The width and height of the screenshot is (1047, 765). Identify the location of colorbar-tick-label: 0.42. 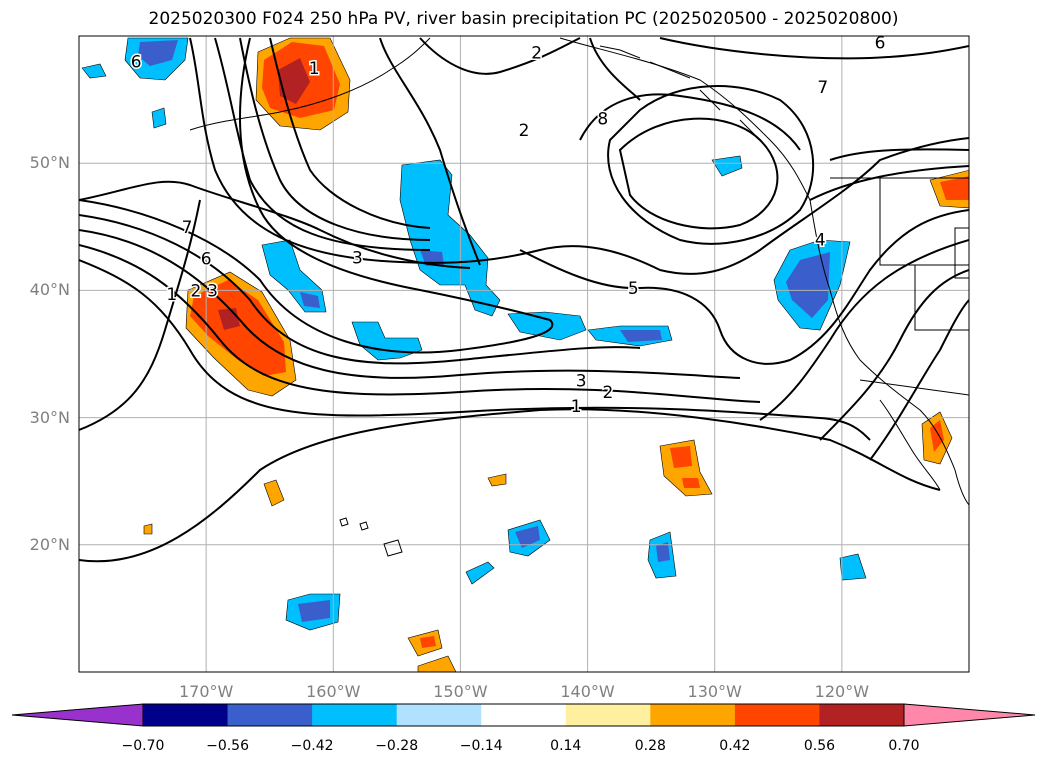
(735, 746).